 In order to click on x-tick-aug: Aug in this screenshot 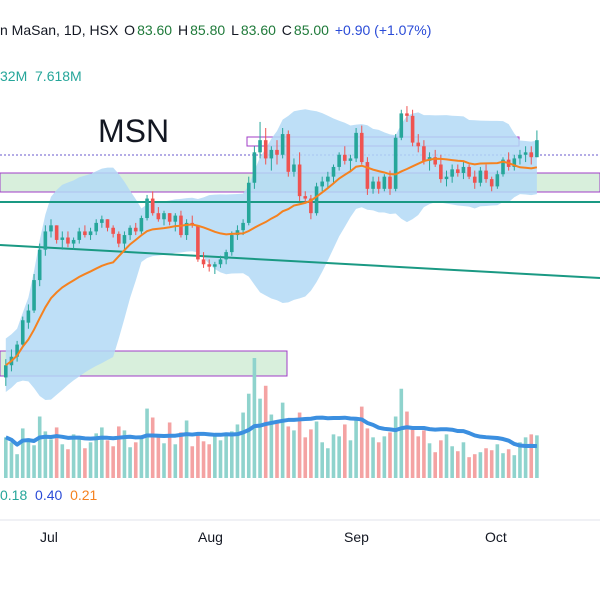, I will do `click(210, 537)`.